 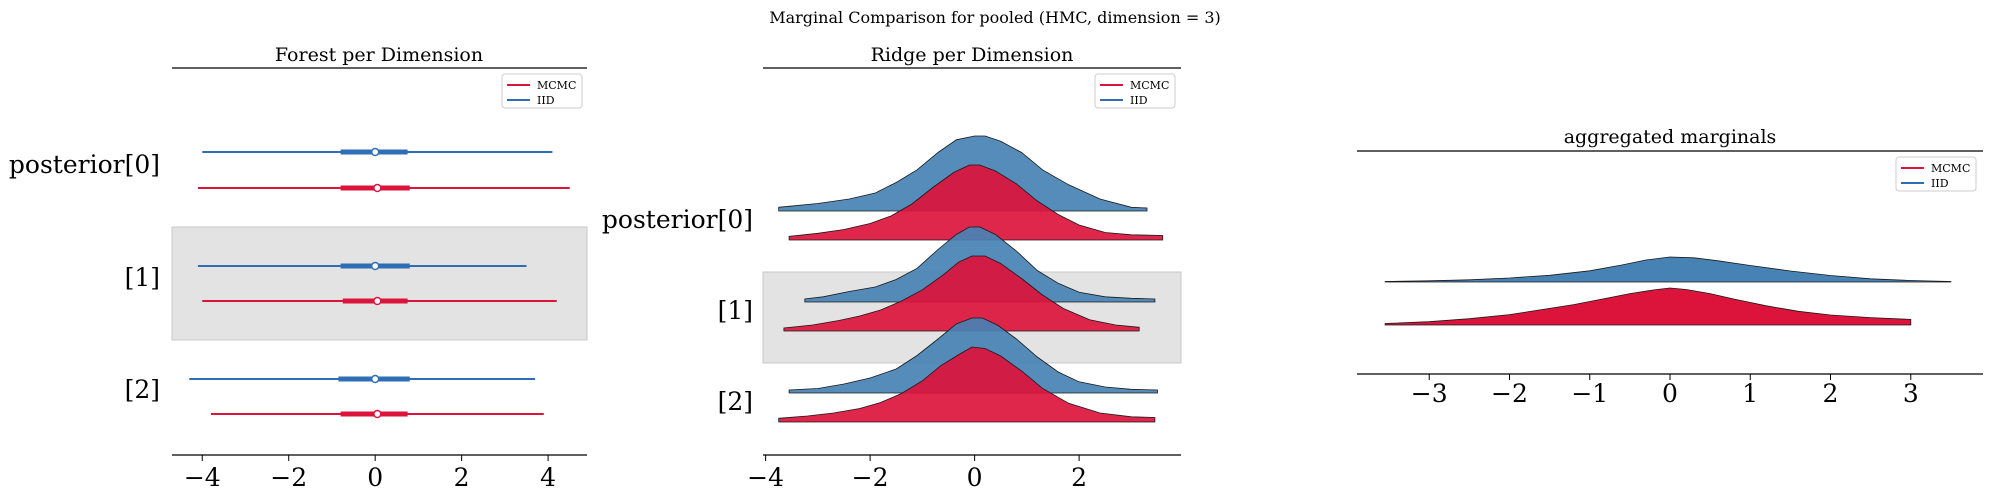 I want to click on x-tick-label: 1, so click(x=1750, y=393).